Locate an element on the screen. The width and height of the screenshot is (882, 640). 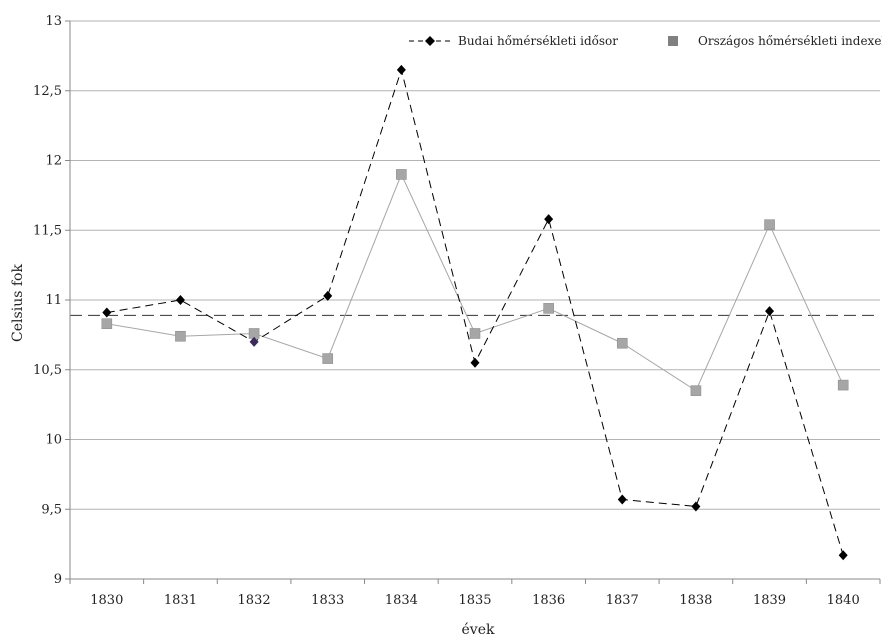
y-tick-label: 10,5 is located at coordinates (47, 370).